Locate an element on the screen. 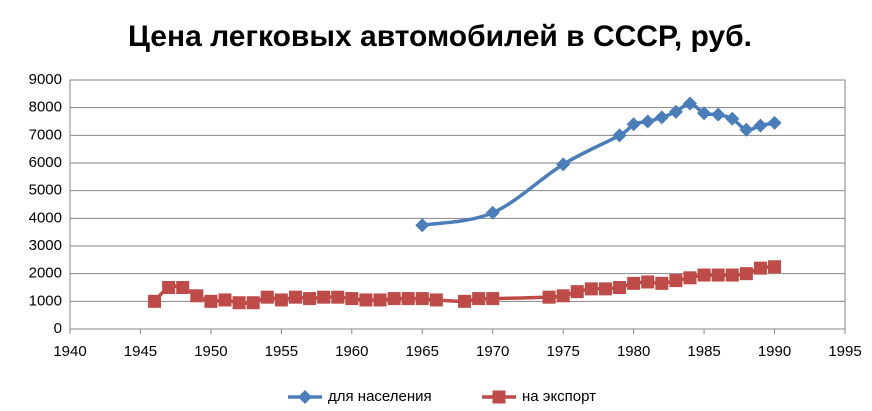 Image resolution: width=872 pixels, height=411 pixels. x-tick-label: 1975 is located at coordinates (562, 351).